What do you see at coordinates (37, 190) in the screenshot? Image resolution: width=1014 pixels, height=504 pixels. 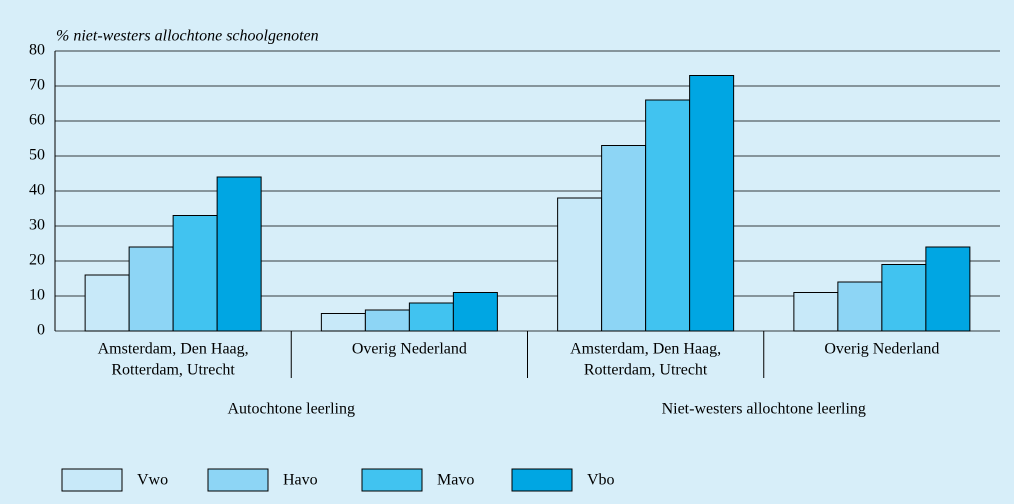 I see `y-tick-label: 40` at bounding box center [37, 190].